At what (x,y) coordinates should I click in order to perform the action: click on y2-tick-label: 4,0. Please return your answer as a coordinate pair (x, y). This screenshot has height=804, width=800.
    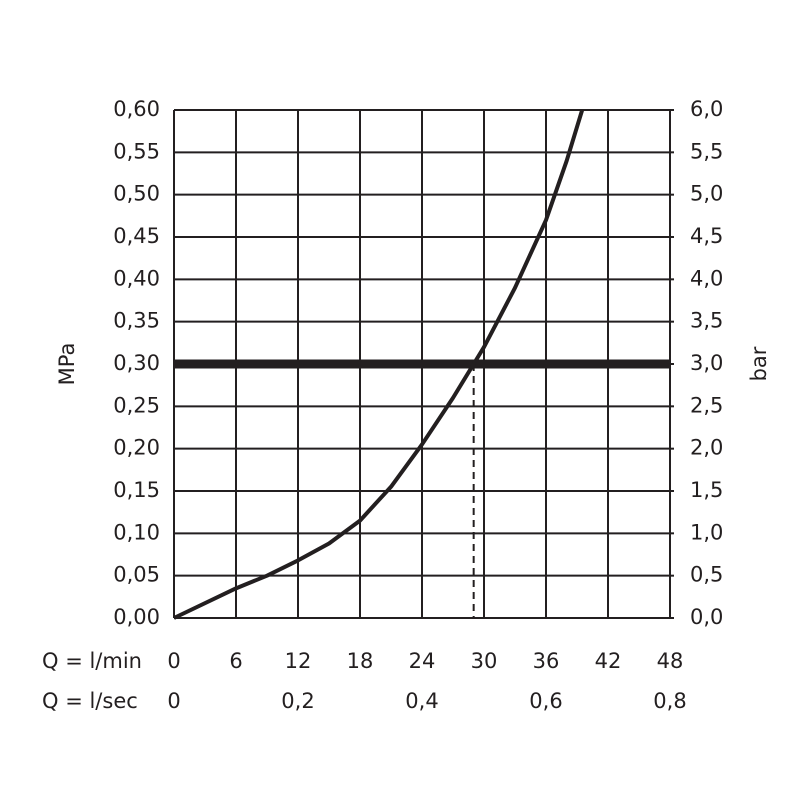
    Looking at the image, I should click on (706, 278).